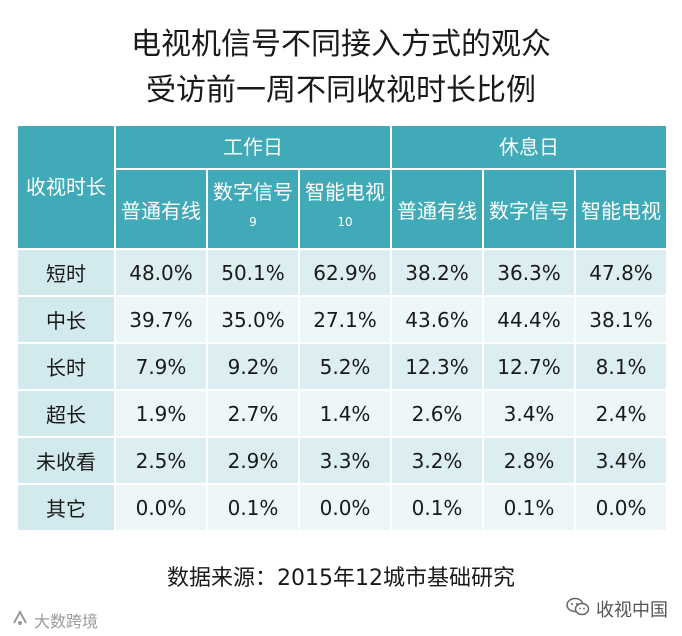  What do you see at coordinates (621, 272) in the screenshot?
I see `table-cell: 47.8%` at bounding box center [621, 272].